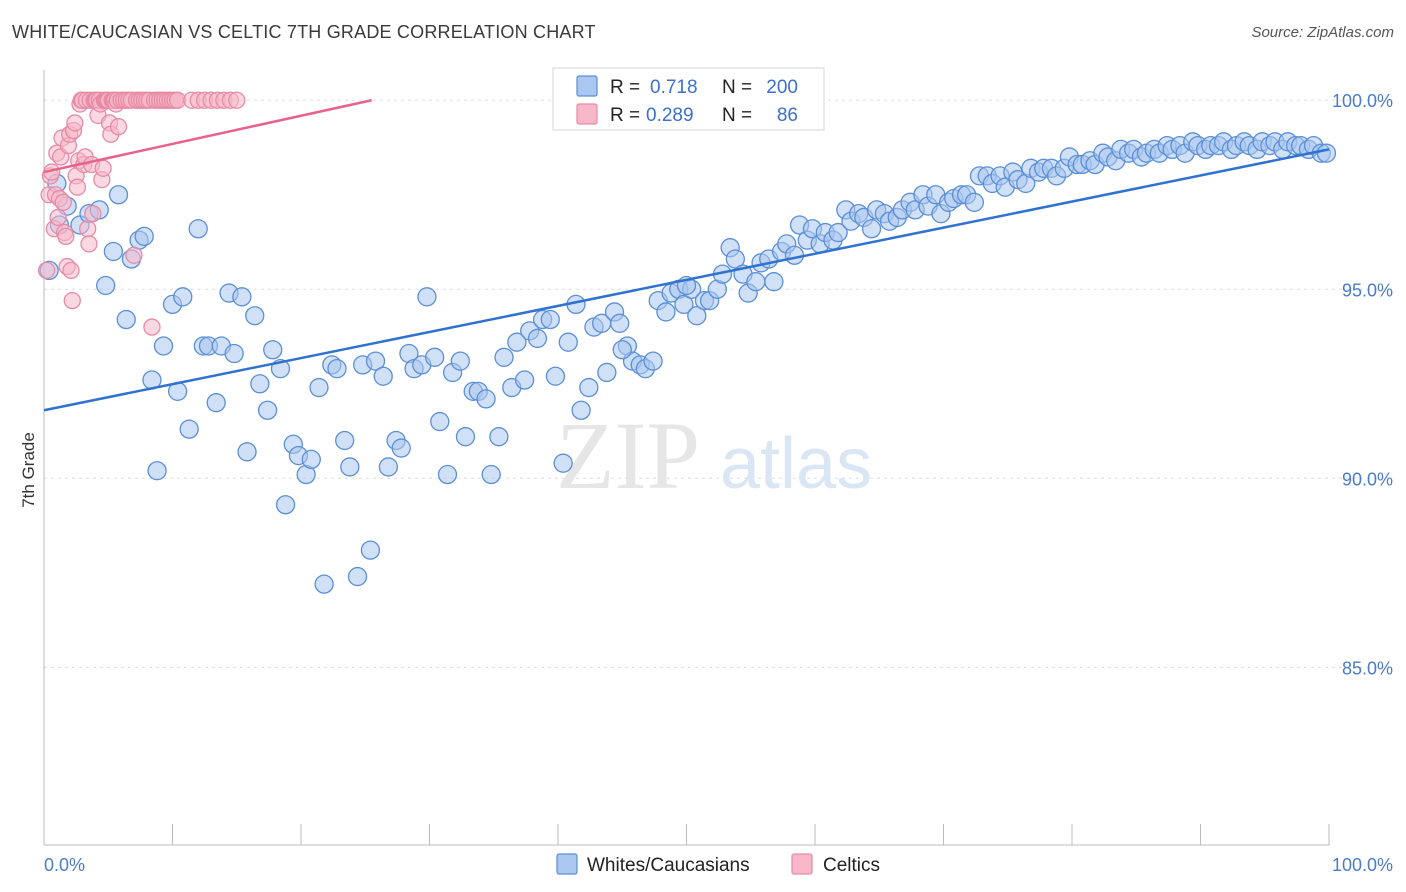  What do you see at coordinates (787, 115) in the screenshot?
I see `legend-n-value-2: 86` at bounding box center [787, 115].